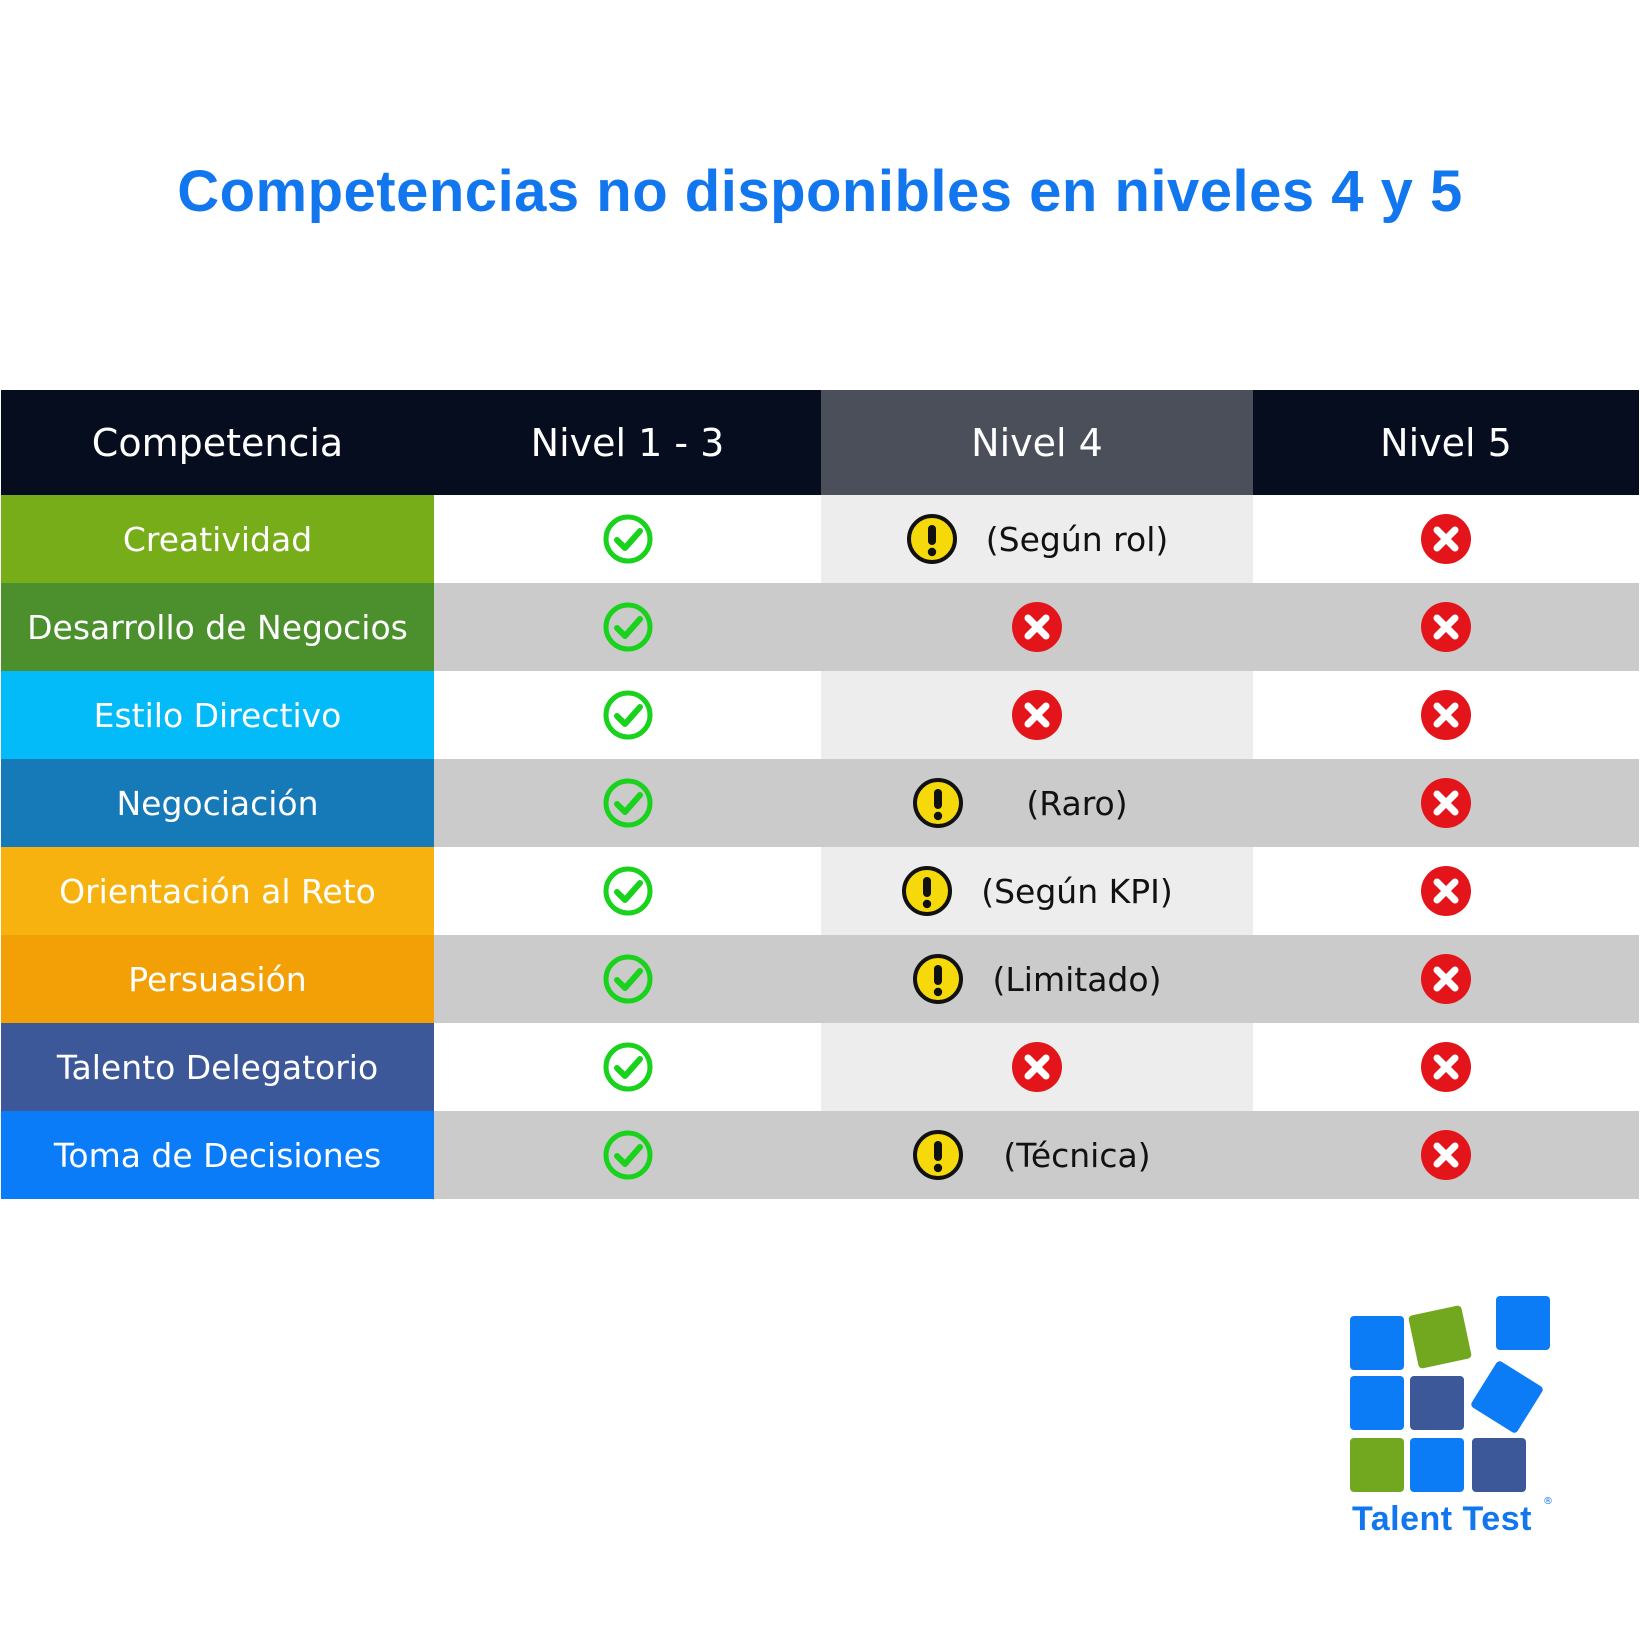 This screenshot has width=1640, height=1640. I want to click on competency-label: Orientación al Reto, so click(217, 891).